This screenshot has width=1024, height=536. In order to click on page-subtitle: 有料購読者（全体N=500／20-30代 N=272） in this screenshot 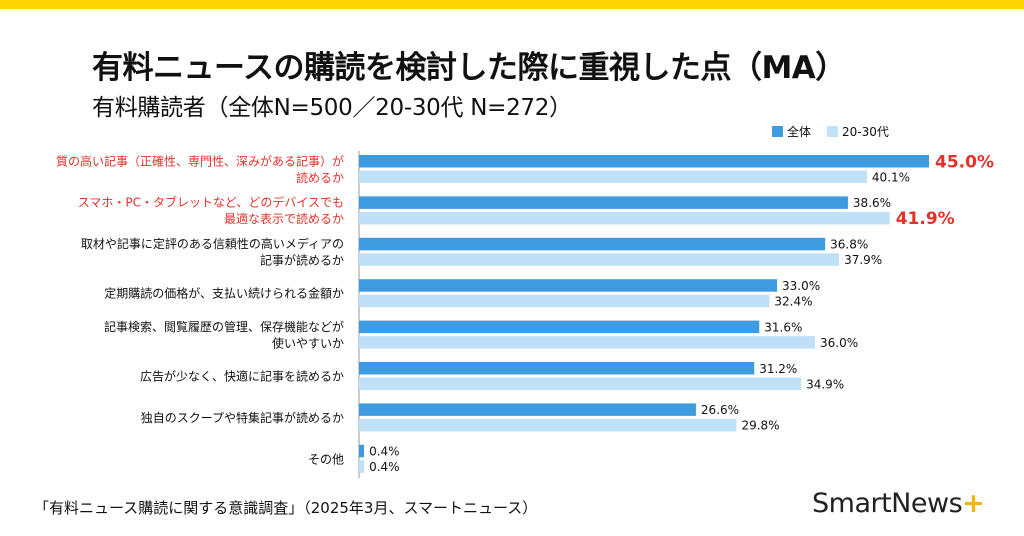, I will do `click(332, 108)`.